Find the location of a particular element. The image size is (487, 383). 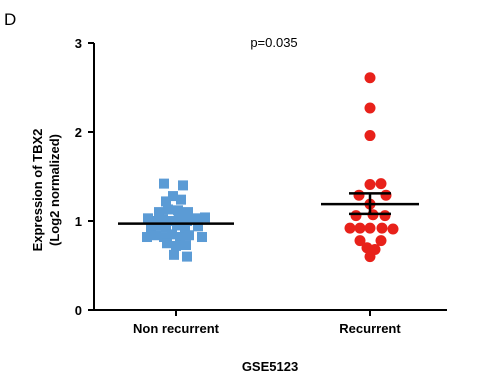

y-tick-label: 0 is located at coordinates (78, 310).